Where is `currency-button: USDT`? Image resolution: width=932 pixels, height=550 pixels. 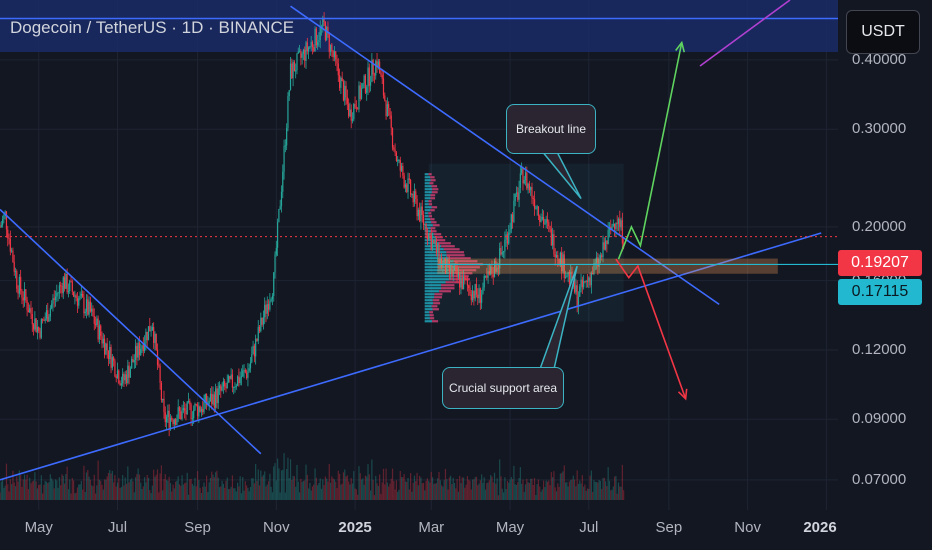
currency-button: USDT is located at coordinates (883, 32).